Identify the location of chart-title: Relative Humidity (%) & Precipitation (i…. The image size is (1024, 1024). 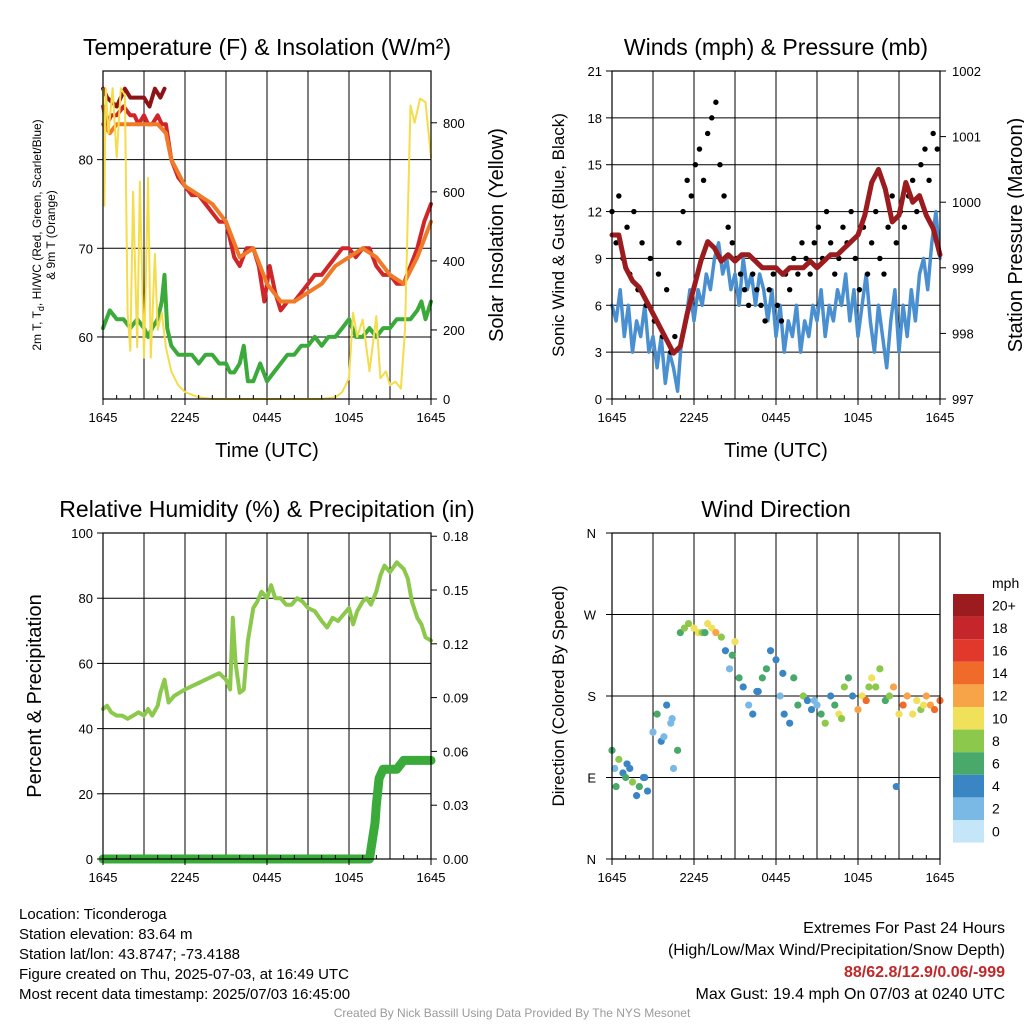
(266, 509).